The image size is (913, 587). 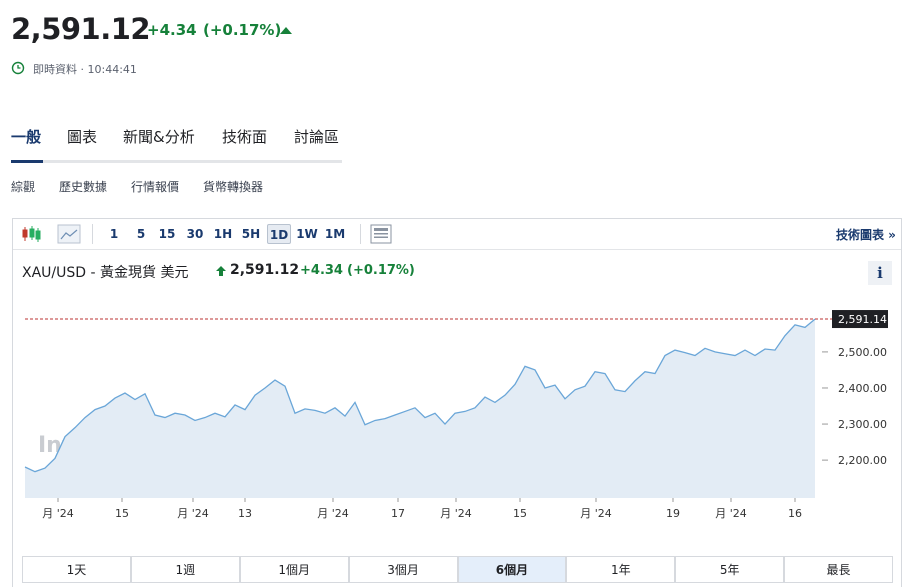 I want to click on time: 即時資料 · 10:44:41, so click(x=85, y=69).